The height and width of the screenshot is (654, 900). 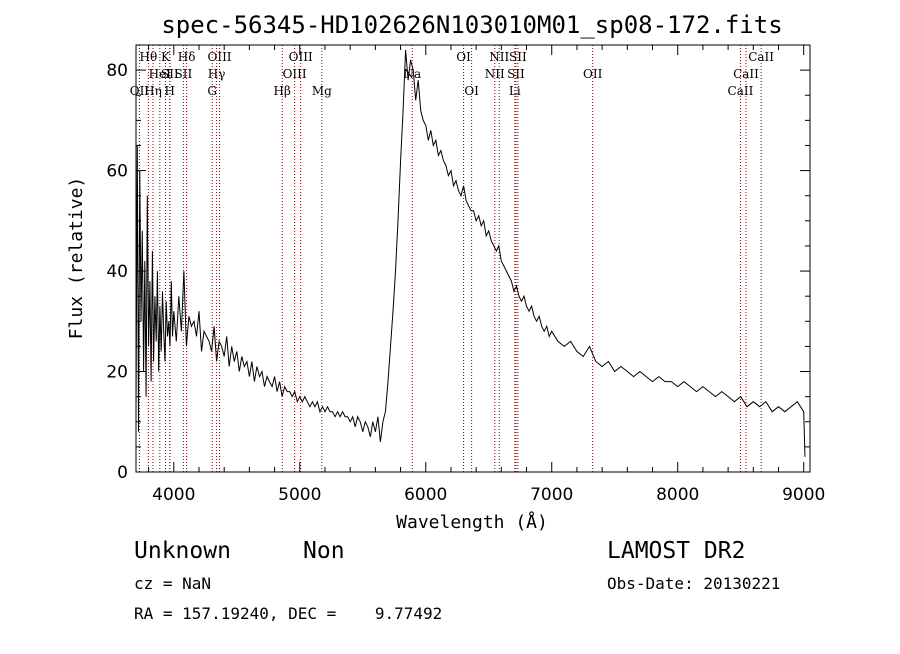 I want to click on coordinates-readout: RA = 157.19240, DEC = 9.77492, so click(x=288, y=613).